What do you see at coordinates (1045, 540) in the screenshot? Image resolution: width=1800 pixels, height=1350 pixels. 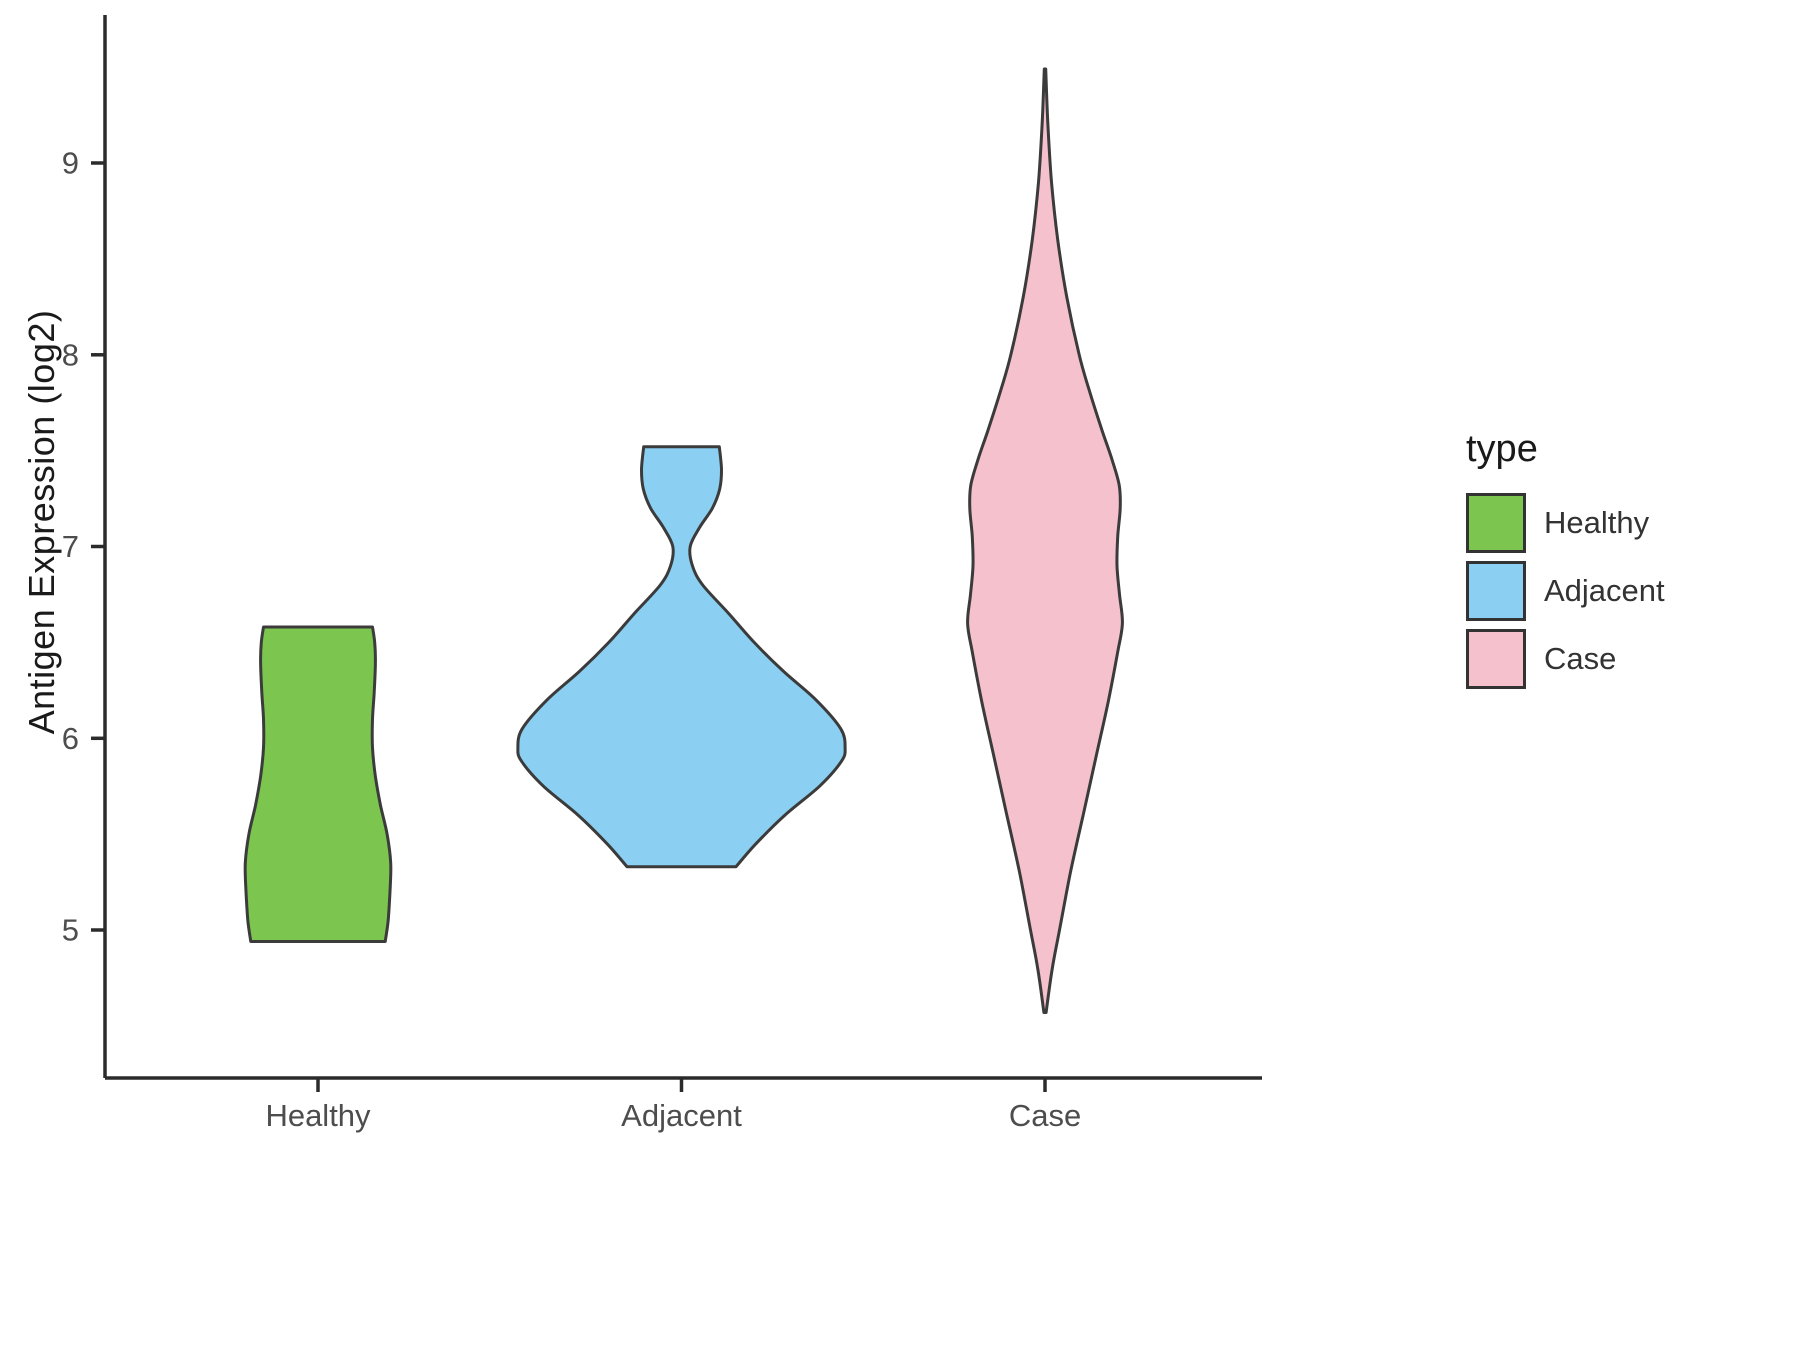 I see `violin-case` at bounding box center [1045, 540].